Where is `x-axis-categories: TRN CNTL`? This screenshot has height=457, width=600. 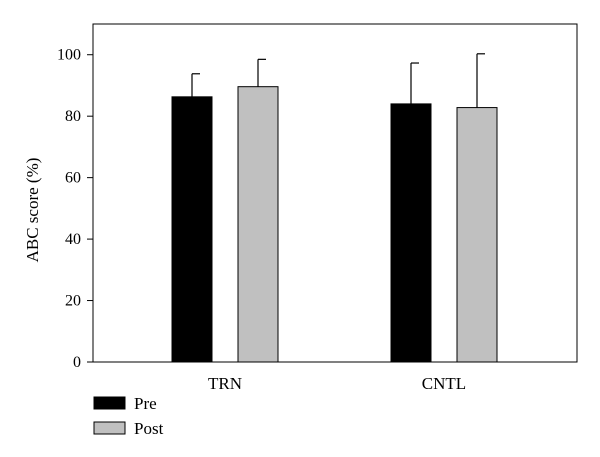 x-axis-categories: TRN CNTL is located at coordinates (337, 383).